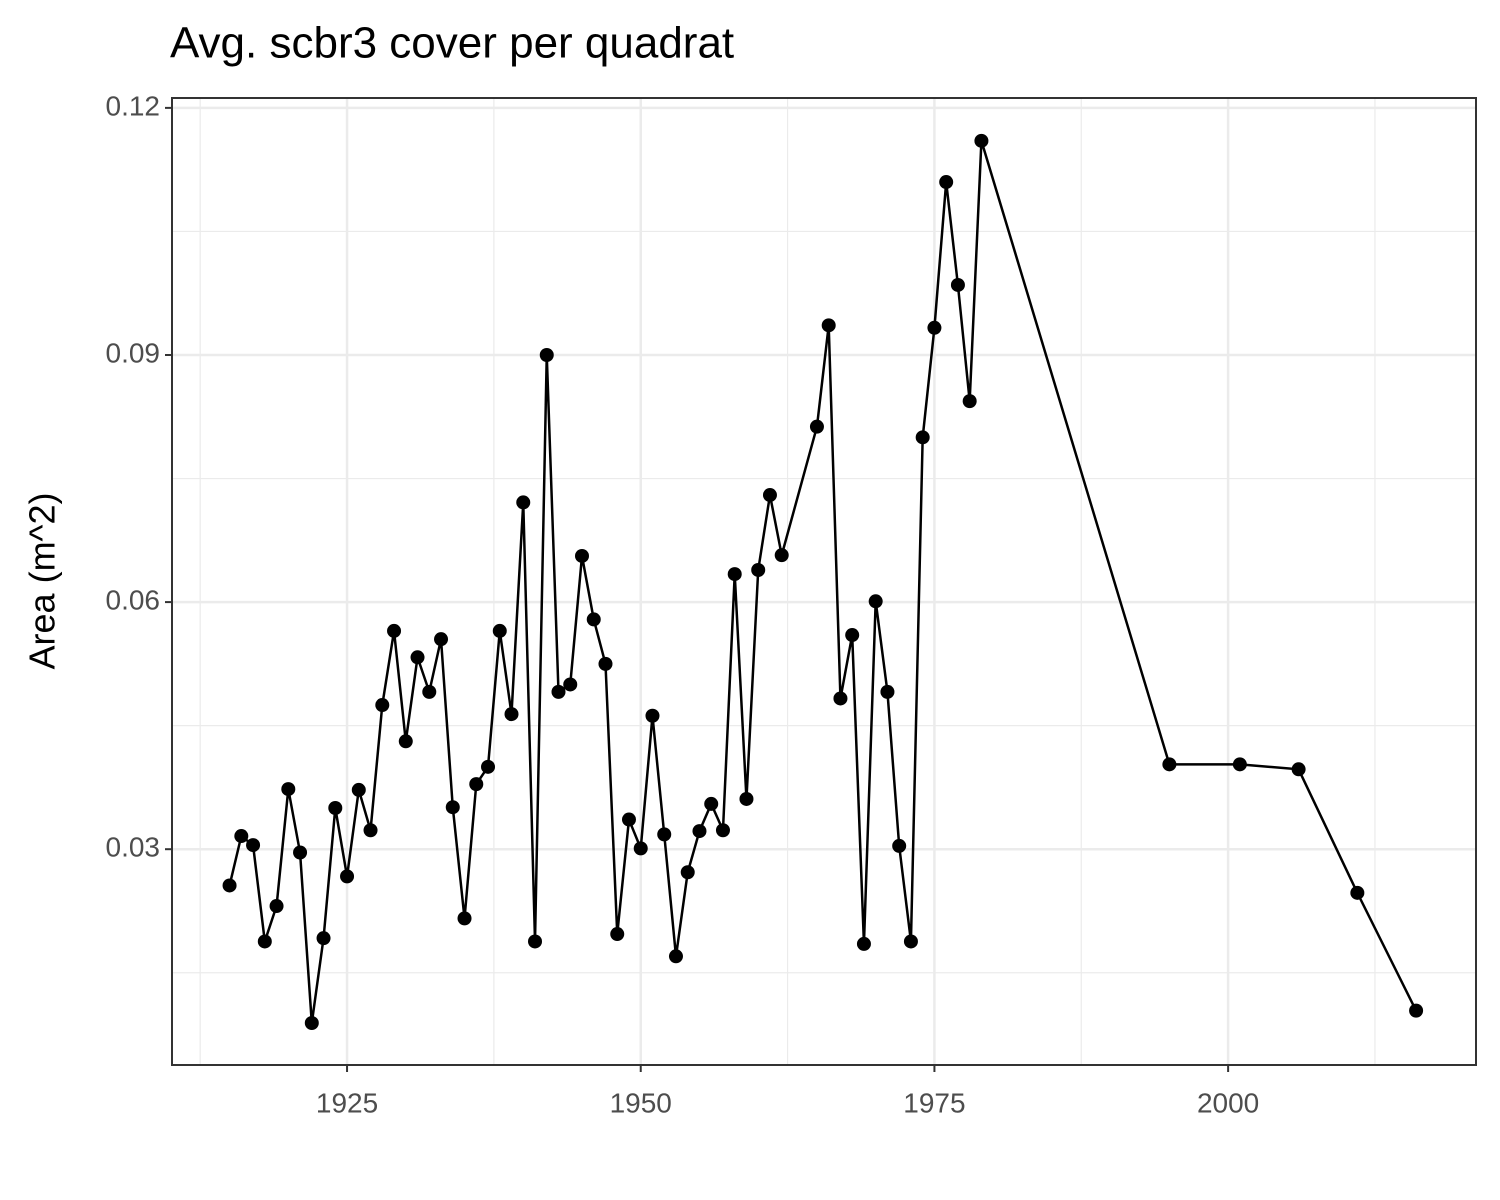  What do you see at coordinates (42, 581) in the screenshot?
I see `y-axis-label: Area (m^2)` at bounding box center [42, 581].